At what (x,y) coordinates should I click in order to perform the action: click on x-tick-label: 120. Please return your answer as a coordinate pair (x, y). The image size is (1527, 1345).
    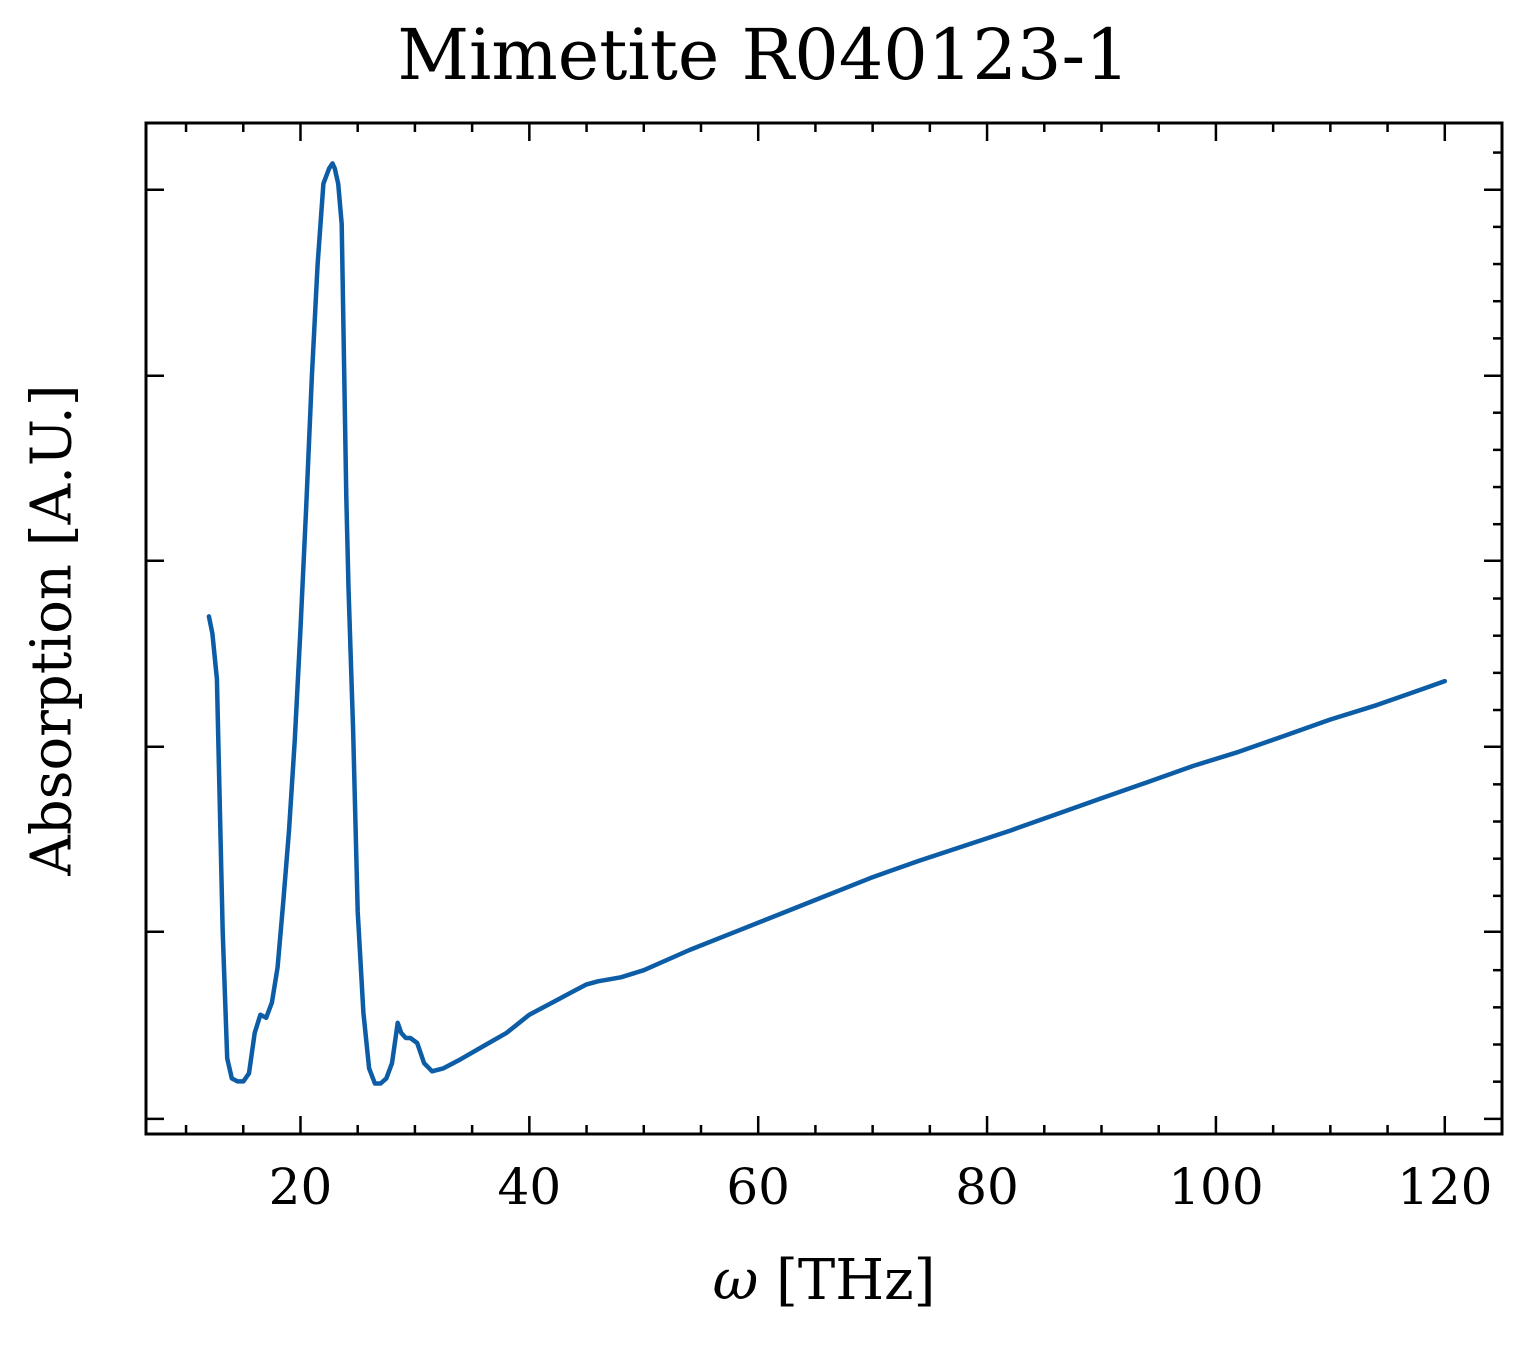
    Looking at the image, I should click on (1444, 1187).